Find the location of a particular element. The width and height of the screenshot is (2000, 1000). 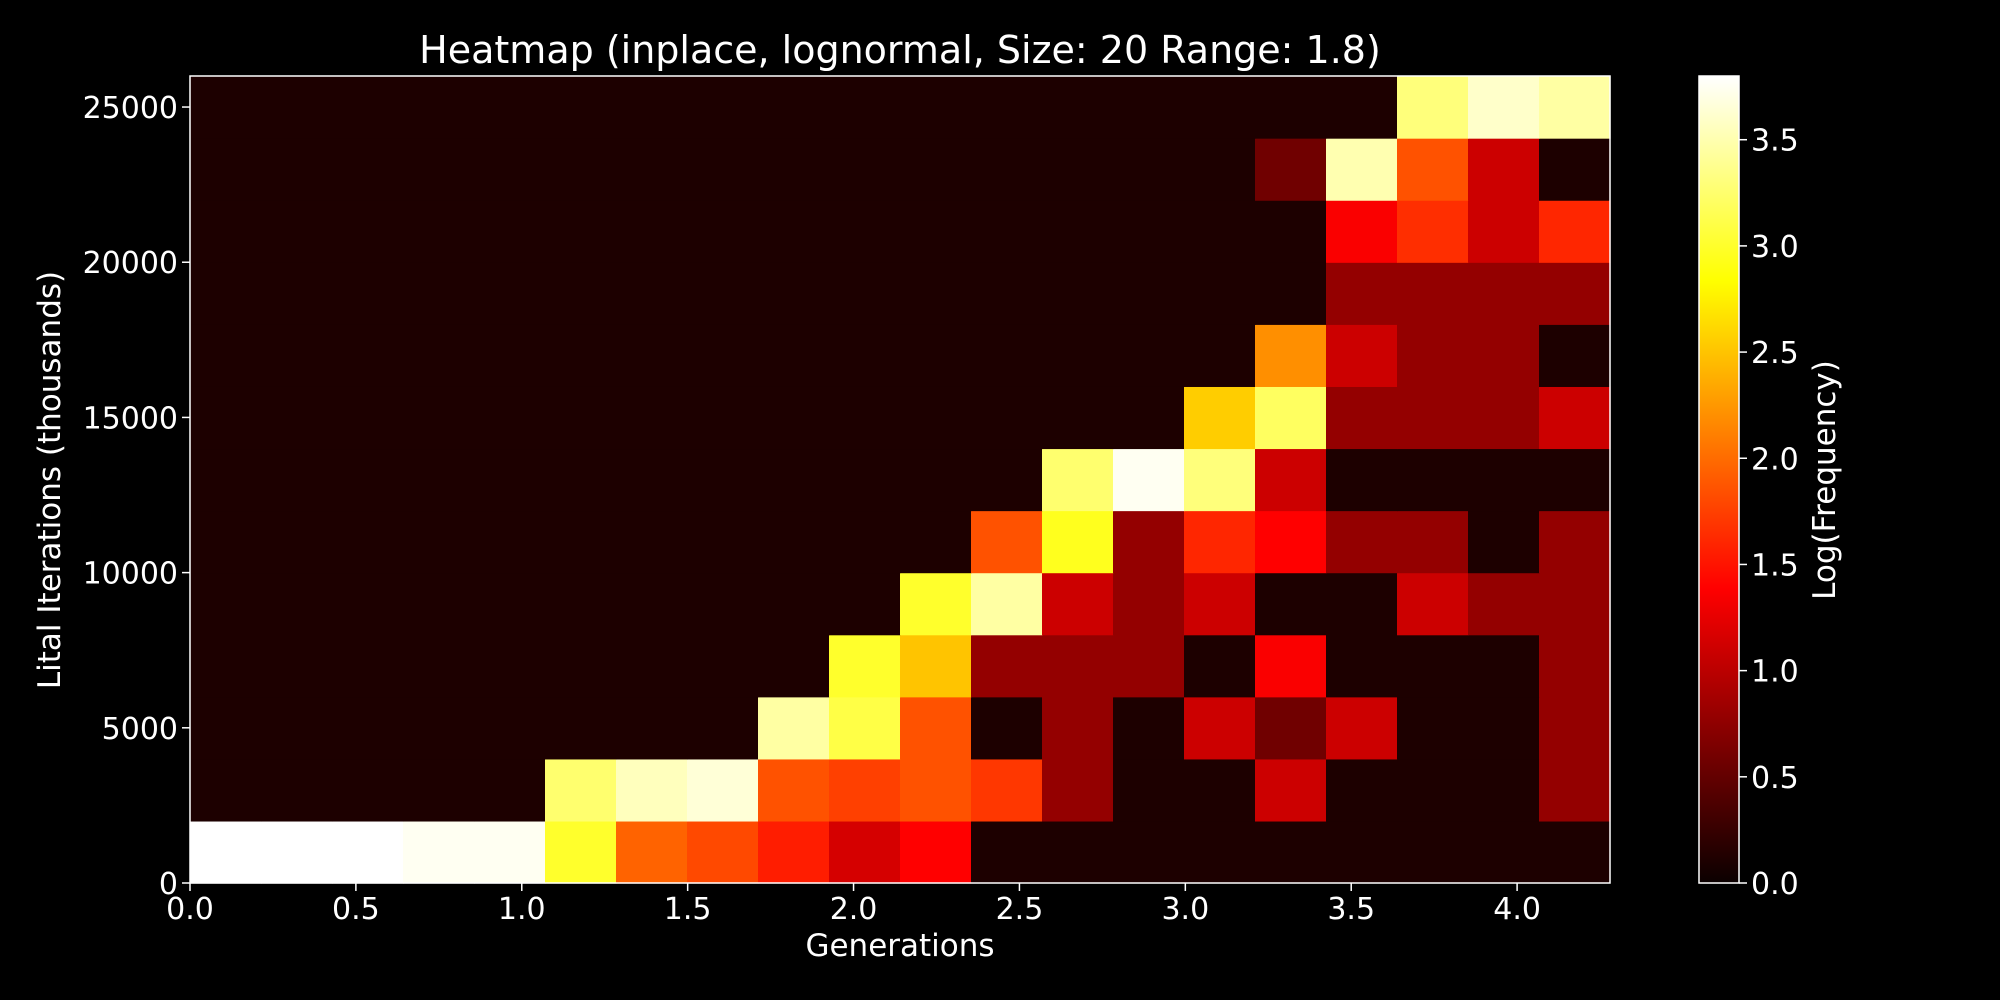

colorbar-tick-label: 1.5 is located at coordinates (1775, 565).